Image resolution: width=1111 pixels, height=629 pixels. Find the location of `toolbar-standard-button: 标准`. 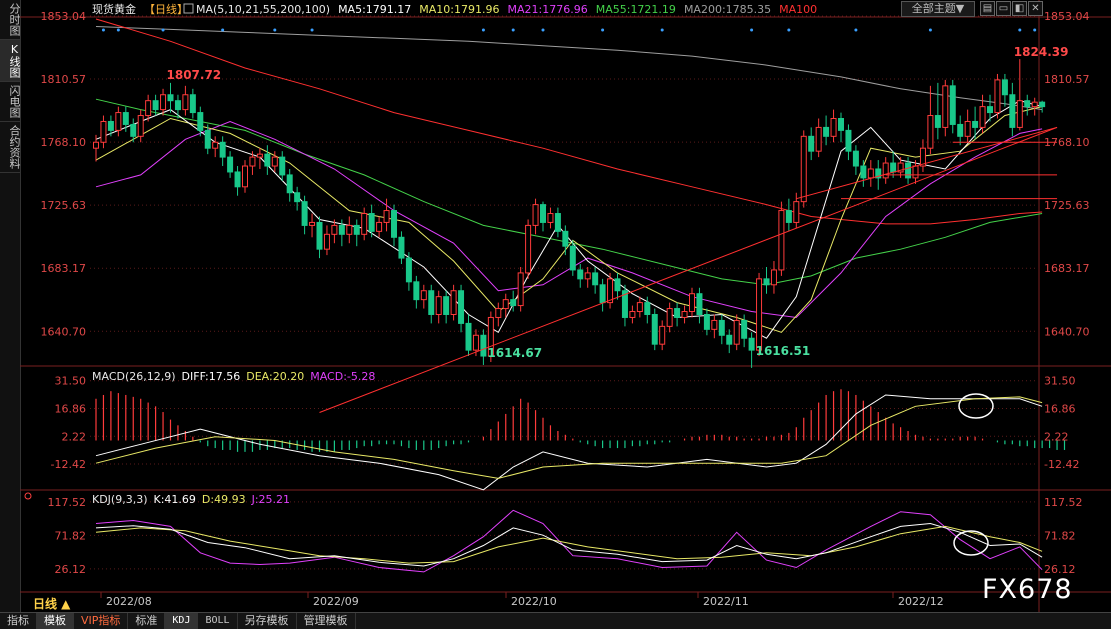

toolbar-standard-button: 标准 is located at coordinates (147, 621).